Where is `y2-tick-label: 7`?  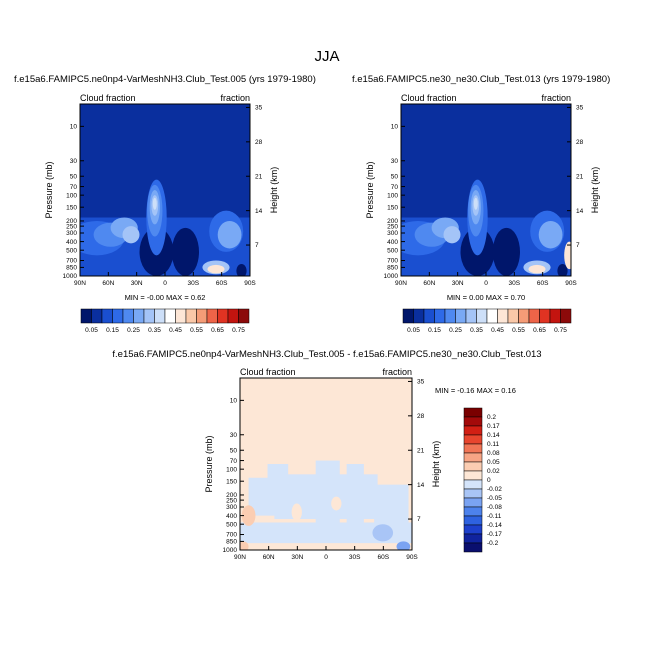 y2-tick-label: 7 is located at coordinates (578, 245).